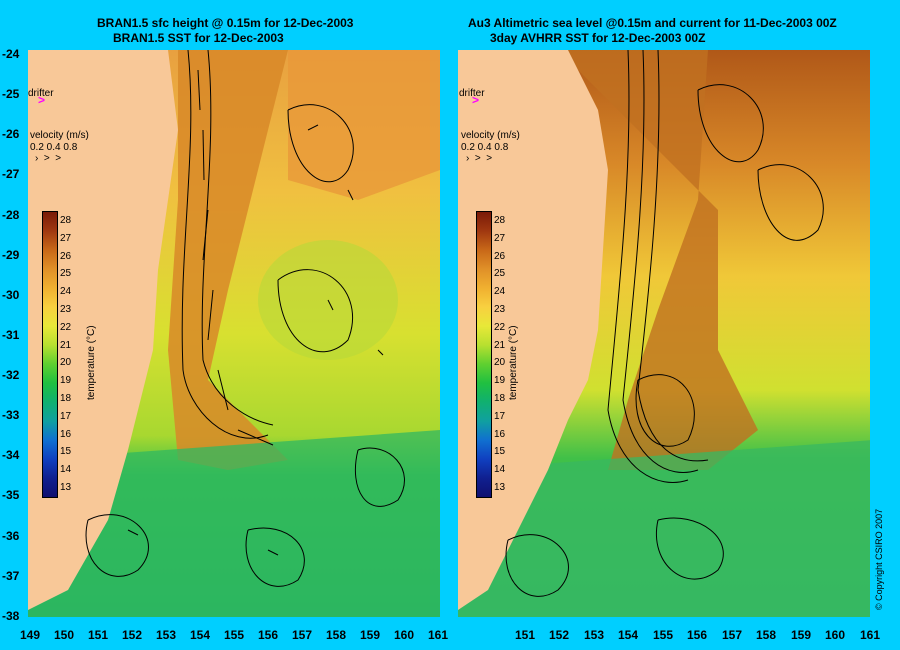 The height and width of the screenshot is (650, 900). What do you see at coordinates (198, 38) in the screenshot?
I see `left-title-line2: BRAN1.5 SST for 12-Dec-2003` at bounding box center [198, 38].